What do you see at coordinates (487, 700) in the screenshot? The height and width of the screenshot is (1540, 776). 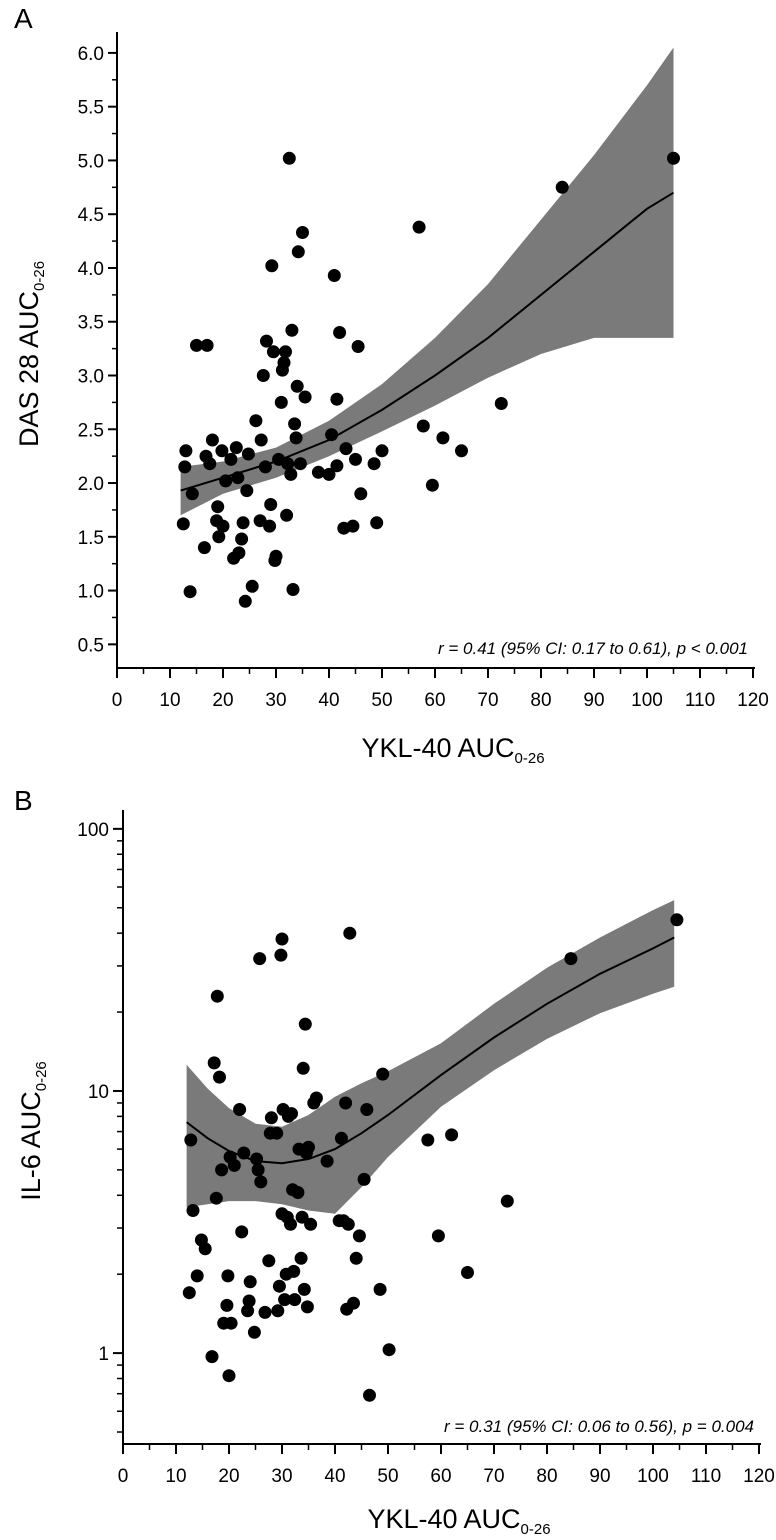 I see `x-tick-label: 70` at bounding box center [487, 700].